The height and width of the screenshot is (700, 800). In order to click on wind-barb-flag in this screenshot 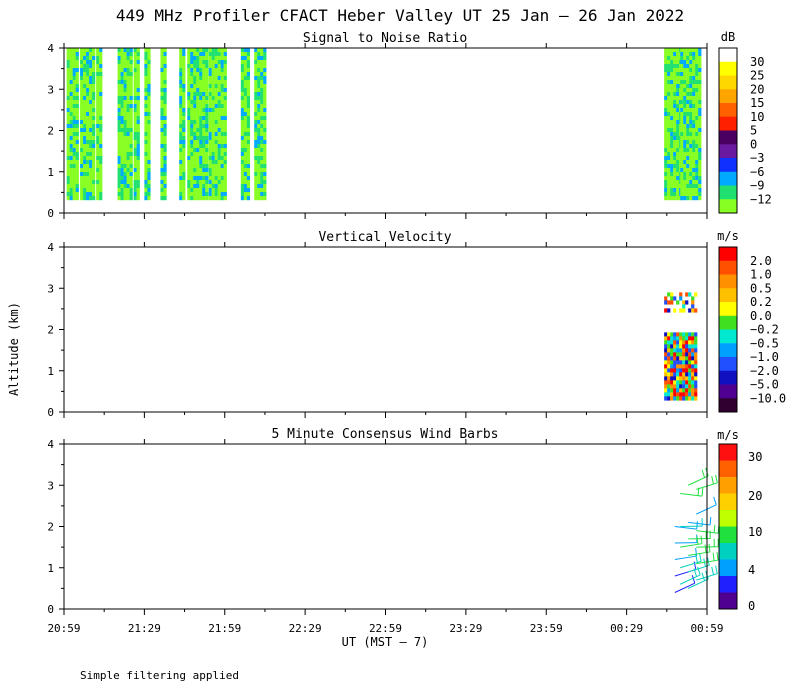, I will do `click(715, 500)`.